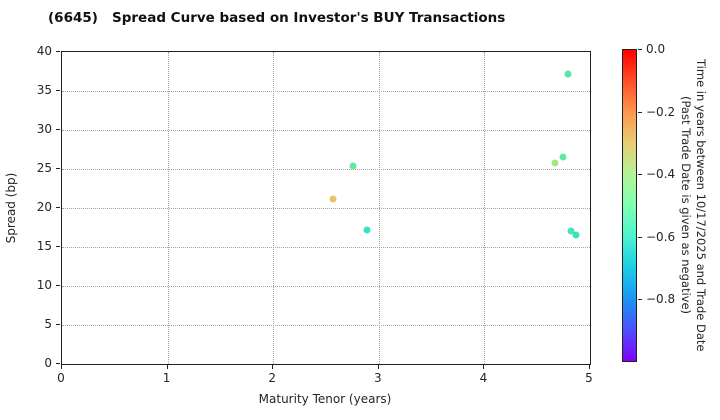 Image resolution: width=720 pixels, height=420 pixels. I want to click on y-tick-label: 40, so click(44, 51).